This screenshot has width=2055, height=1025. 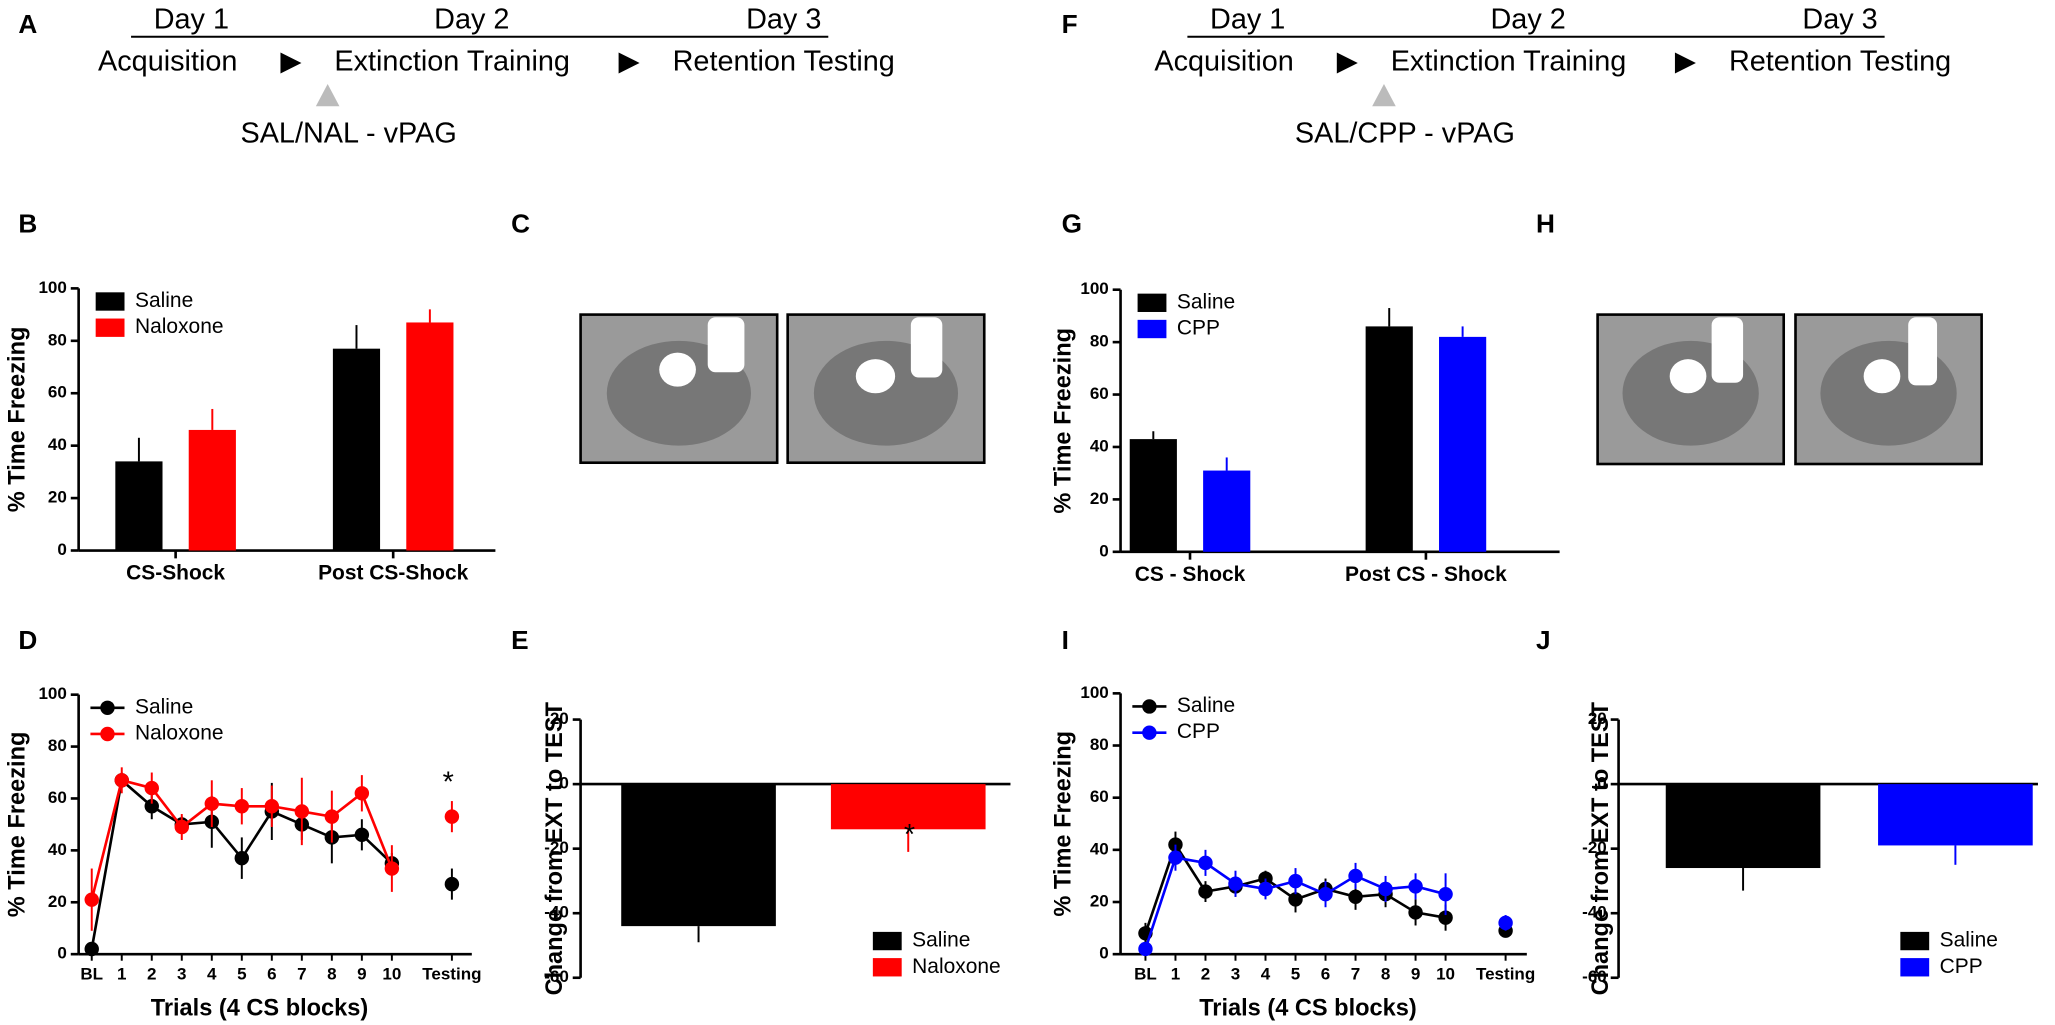 I want to click on histology-c, so click(x=782, y=389).